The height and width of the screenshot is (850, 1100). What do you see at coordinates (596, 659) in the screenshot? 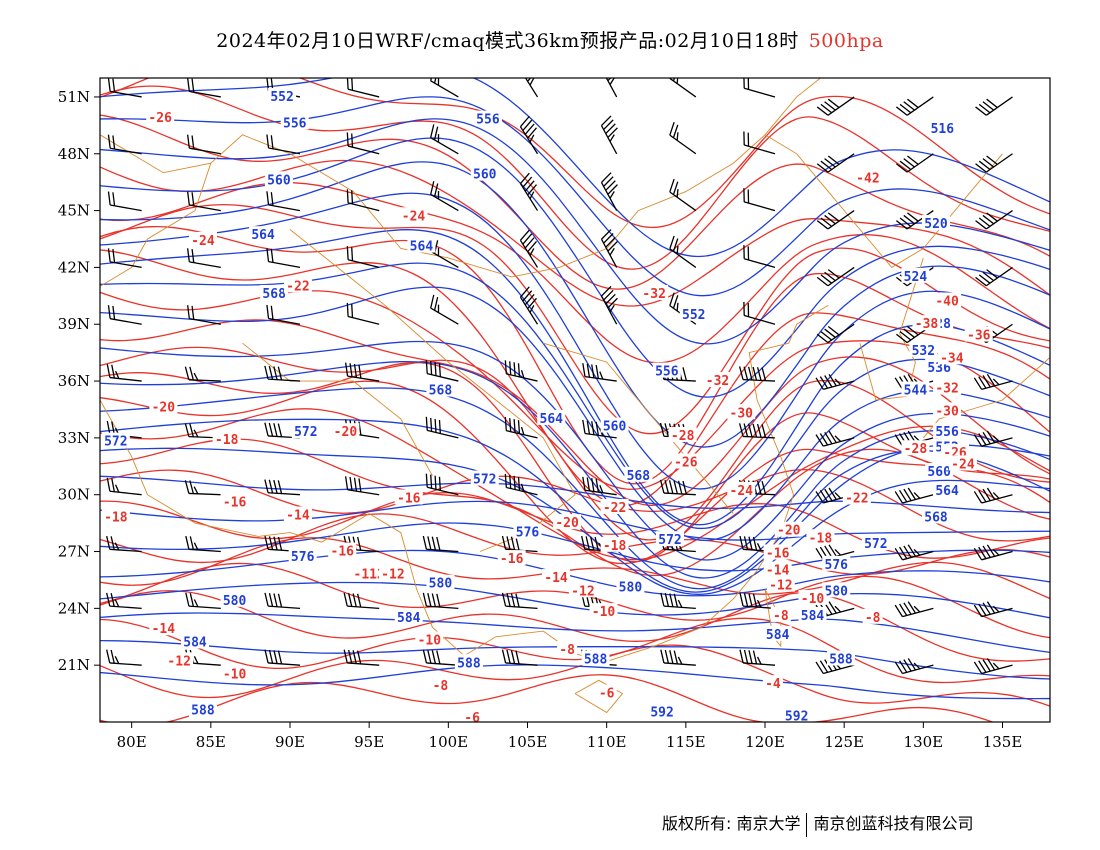
I see `height-label: 588` at bounding box center [596, 659].